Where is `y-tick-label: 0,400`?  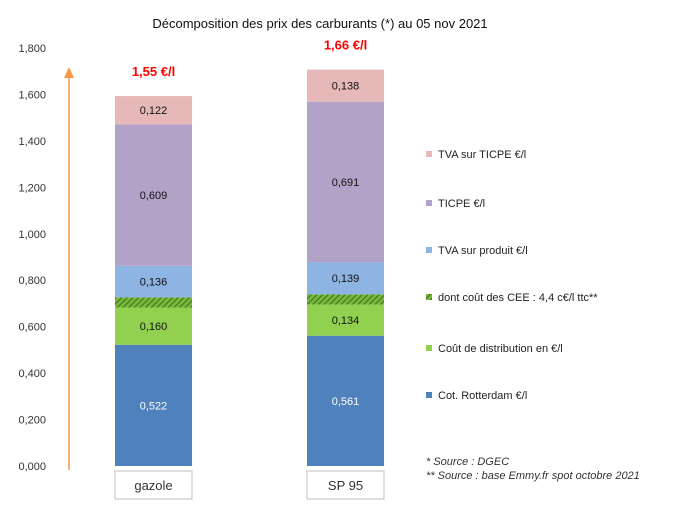
y-tick-label: 0,400 is located at coordinates (32, 374).